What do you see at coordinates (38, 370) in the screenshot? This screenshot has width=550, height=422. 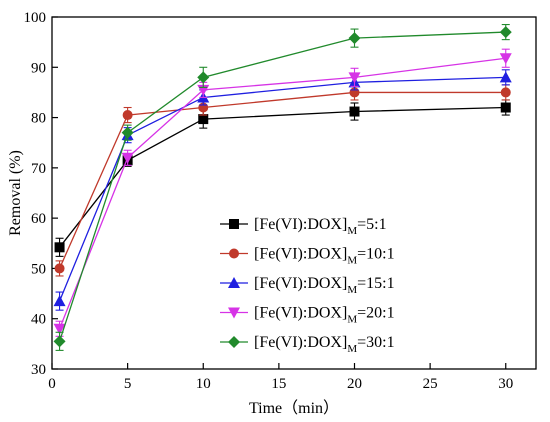 I see `y-tick-label: 30` at bounding box center [38, 370].